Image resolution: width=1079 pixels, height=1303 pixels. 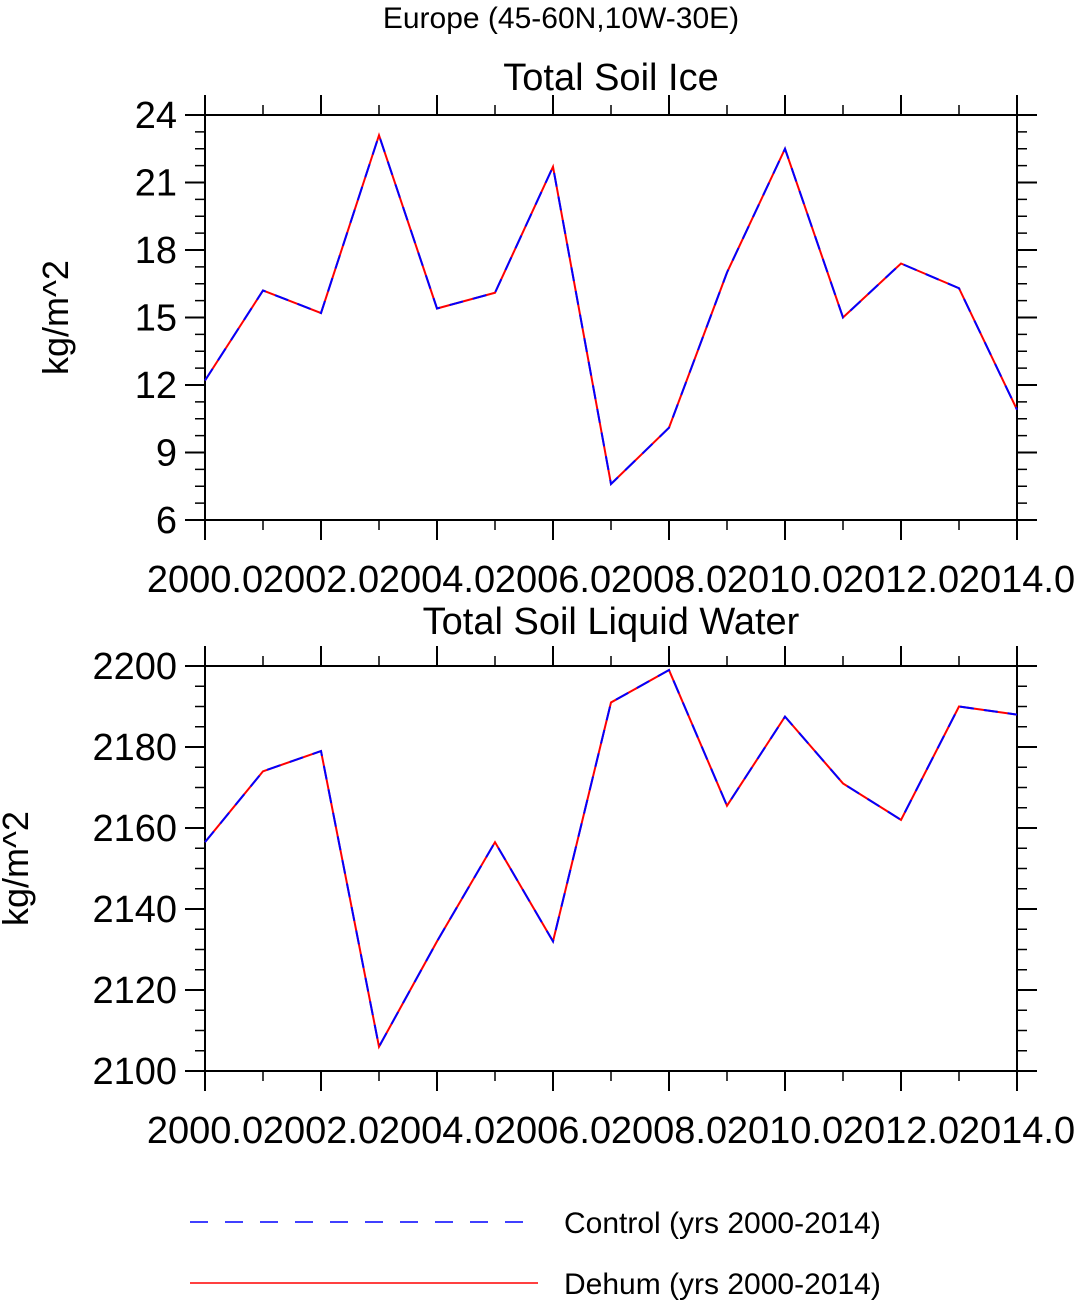 I want to click on y-tick-label: 2120, so click(x=134, y=991).